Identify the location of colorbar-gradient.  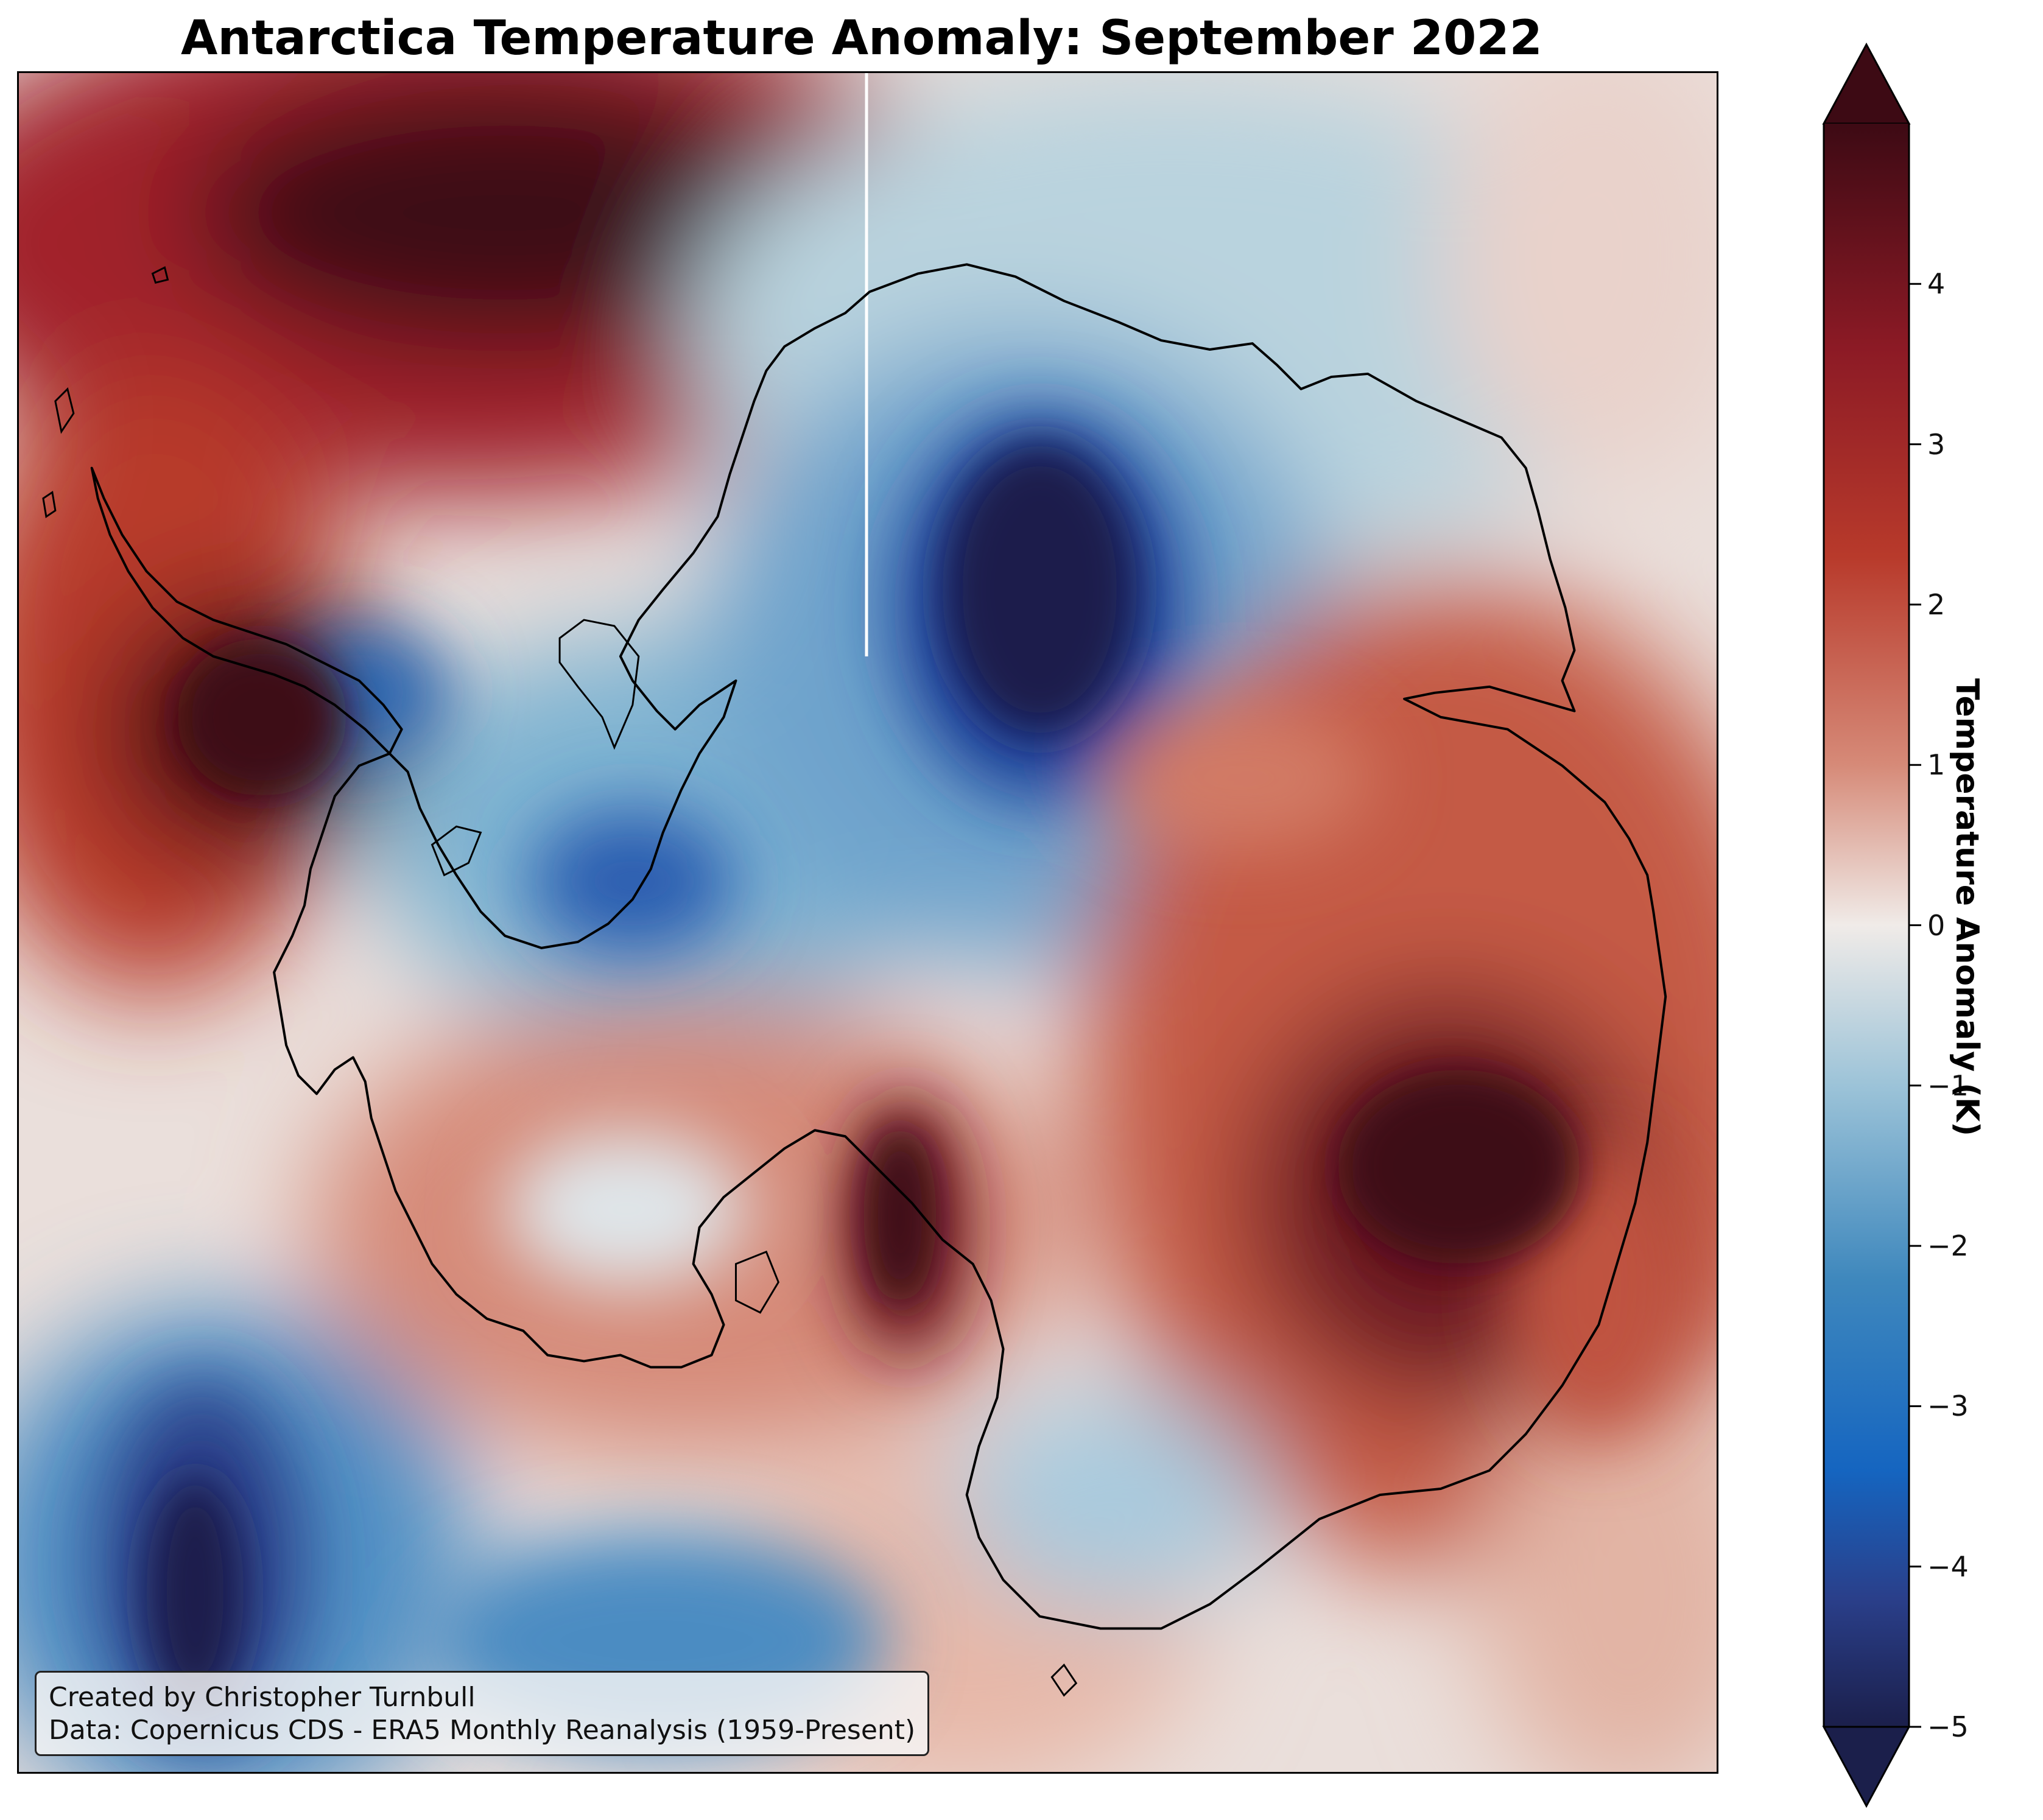
(1872, 925).